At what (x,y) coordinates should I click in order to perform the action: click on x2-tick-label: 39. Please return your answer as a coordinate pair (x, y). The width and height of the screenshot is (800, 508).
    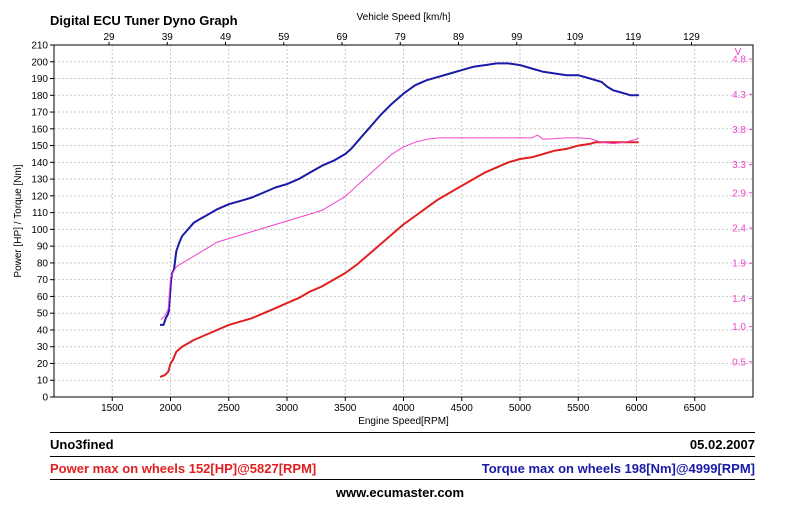
    Looking at the image, I should click on (168, 37).